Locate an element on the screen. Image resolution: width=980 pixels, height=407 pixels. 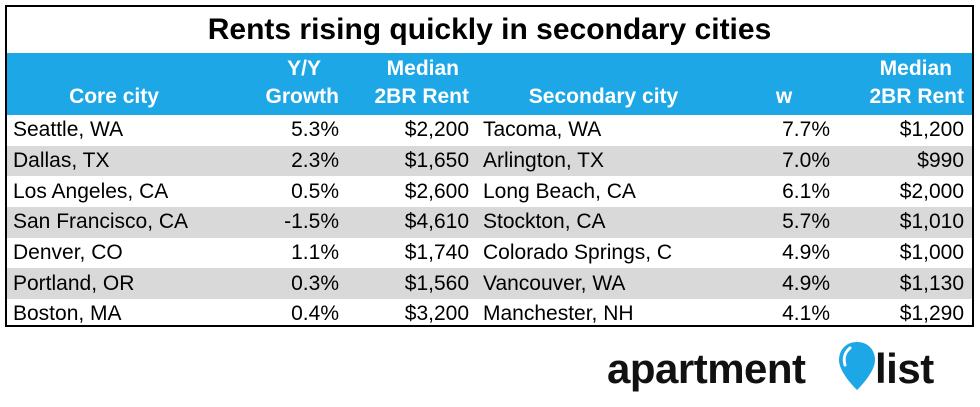
cell-secondary-city: Arlington, TX is located at coordinates (544, 161).